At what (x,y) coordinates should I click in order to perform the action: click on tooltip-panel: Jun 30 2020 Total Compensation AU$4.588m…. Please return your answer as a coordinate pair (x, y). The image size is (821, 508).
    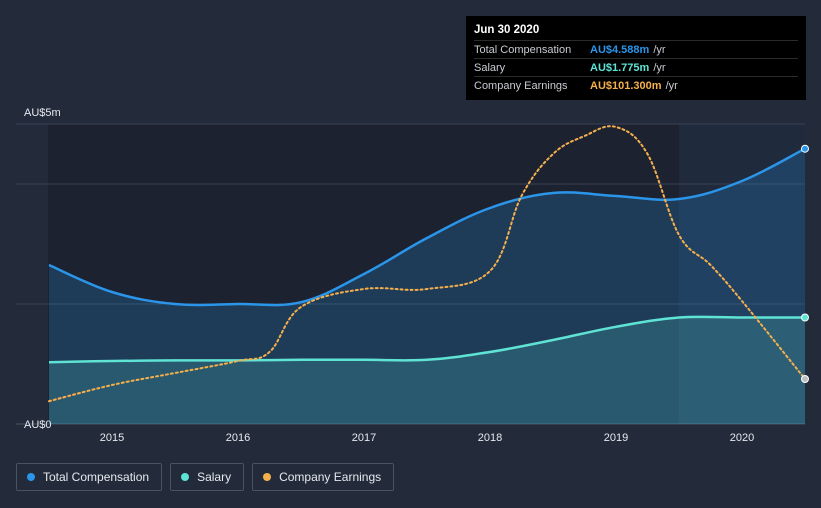
    Looking at the image, I should click on (636, 58).